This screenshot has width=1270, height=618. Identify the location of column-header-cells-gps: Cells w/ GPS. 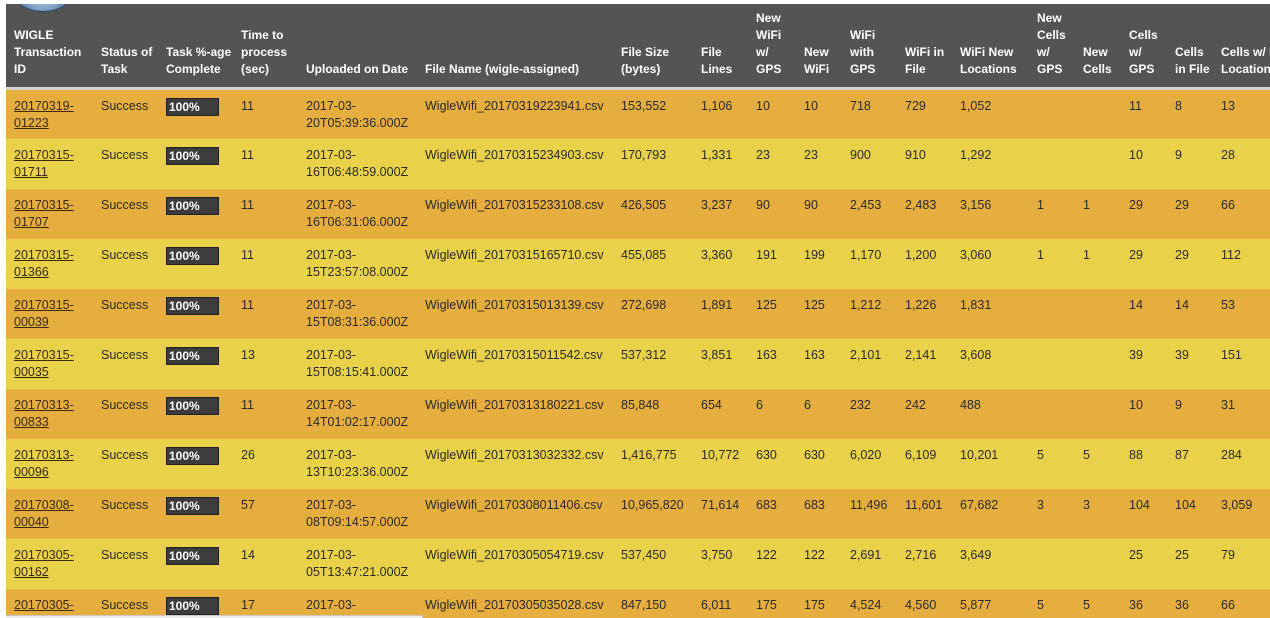
(1143, 51).